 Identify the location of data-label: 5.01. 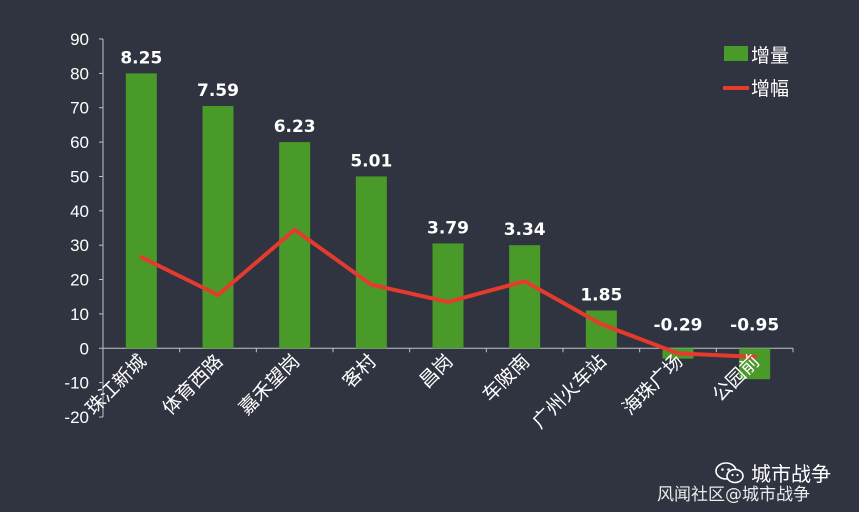
(371, 161).